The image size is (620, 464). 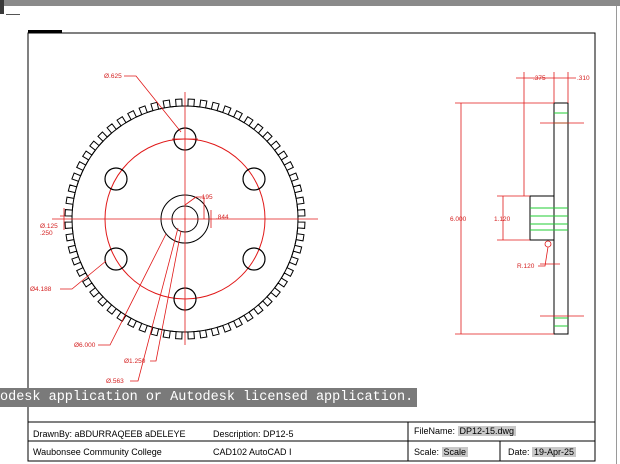 I want to click on title-description: Description: DP12-5, so click(x=253, y=434).